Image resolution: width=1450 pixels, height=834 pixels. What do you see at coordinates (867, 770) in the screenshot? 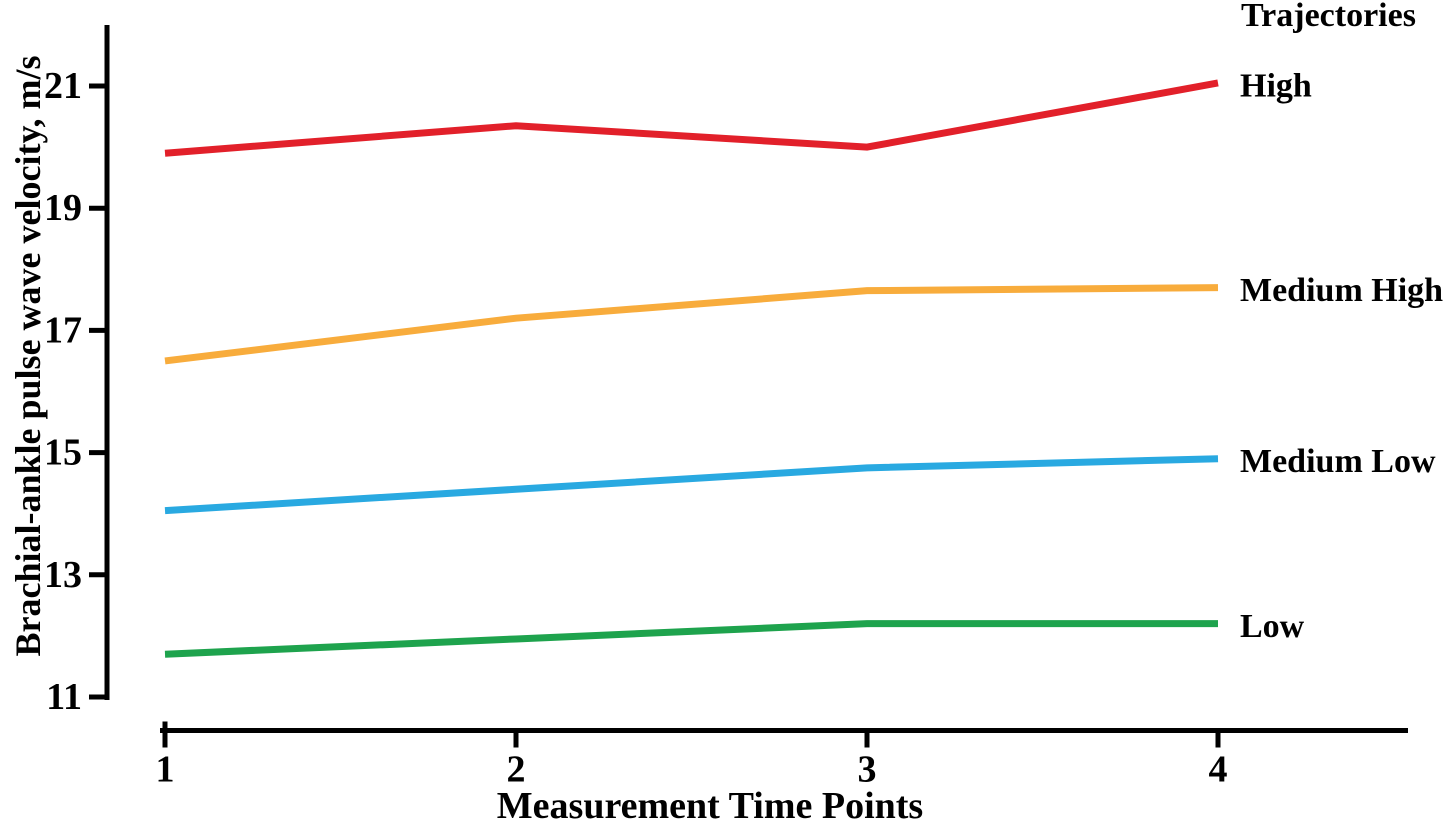
I see `x-tick-label: 3` at bounding box center [867, 770].